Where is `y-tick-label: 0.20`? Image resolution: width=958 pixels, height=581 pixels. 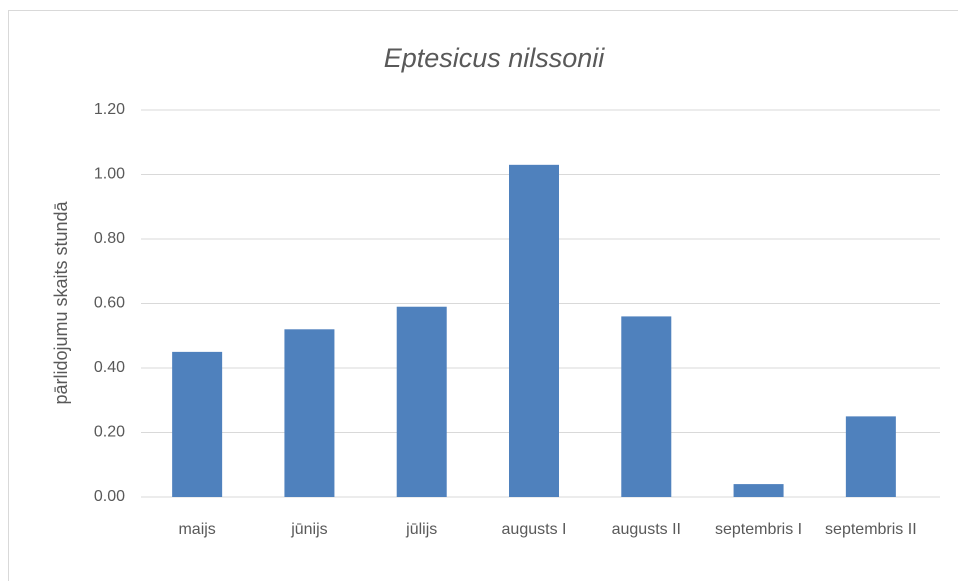 y-tick-label: 0.20 is located at coordinates (109, 432).